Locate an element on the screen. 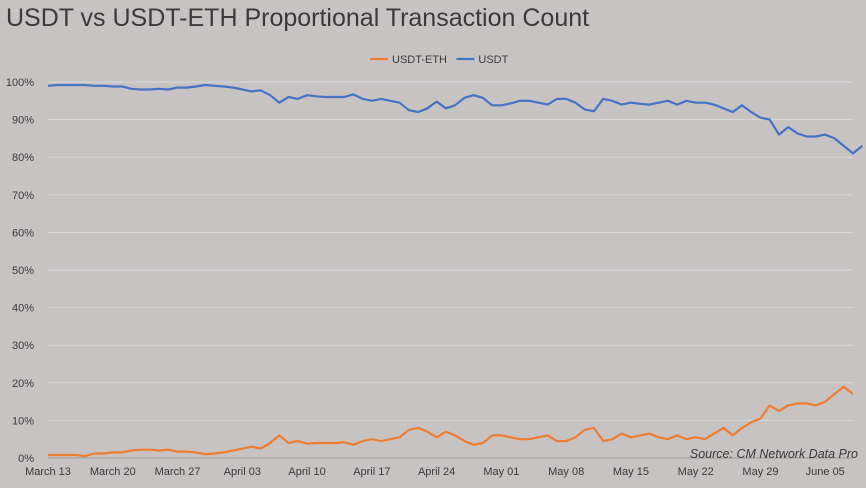 This screenshot has height=488, width=866. y-tick-label: 90% is located at coordinates (23, 121).